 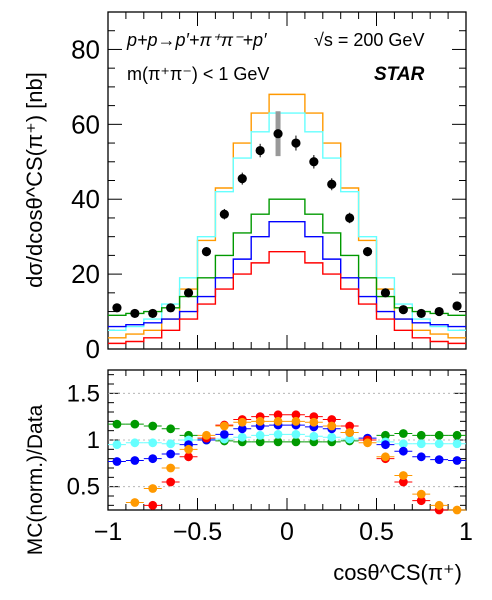 What do you see at coordinates (35, 479) in the screenshot?
I see `bottom-y-axis-title: MC(norm.)/Data` at bounding box center [35, 479].